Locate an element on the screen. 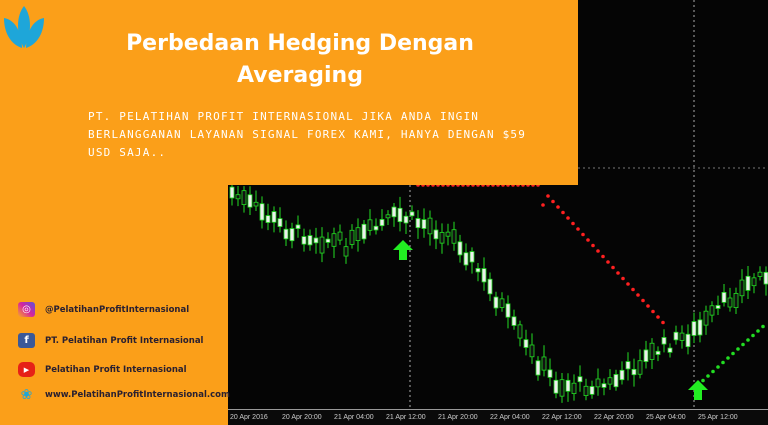 This screenshot has width=768, height=425. social-facebook: f PT. Pelatihan Profit Internasional is located at coordinates (110, 340).